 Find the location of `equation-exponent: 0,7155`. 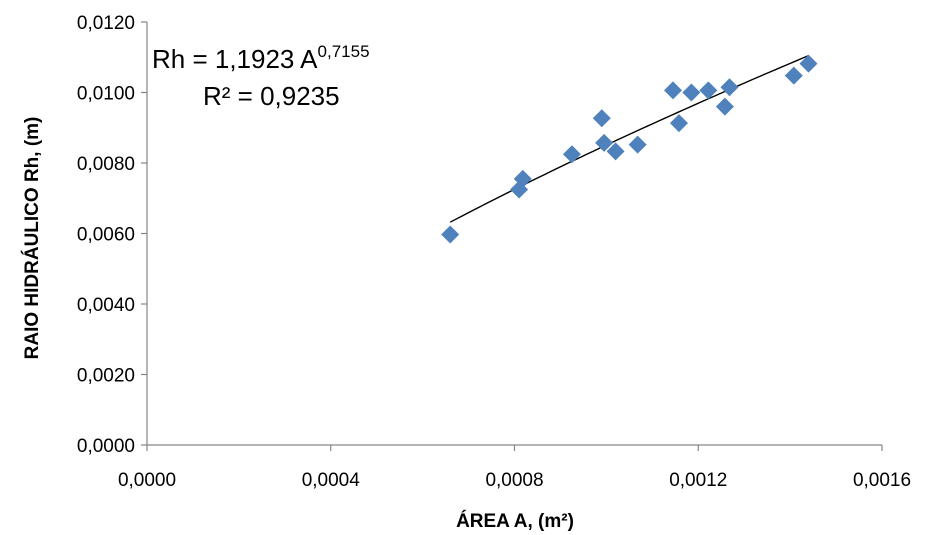

equation-exponent: 0,7155 is located at coordinates (344, 51).